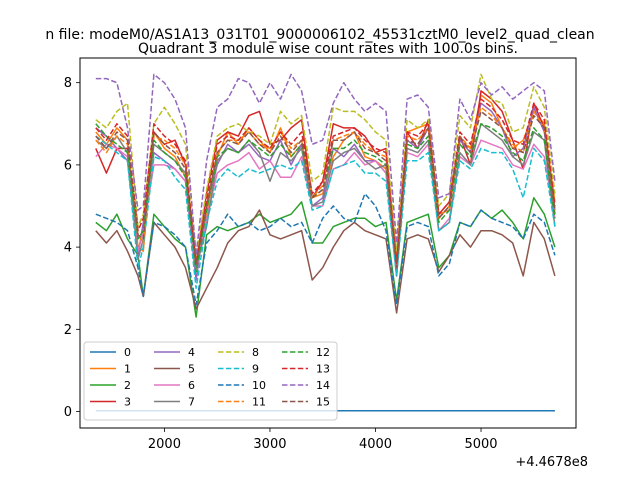  Describe the element at coordinates (323, 369) in the screenshot. I see `legend-label-13: 13` at that location.